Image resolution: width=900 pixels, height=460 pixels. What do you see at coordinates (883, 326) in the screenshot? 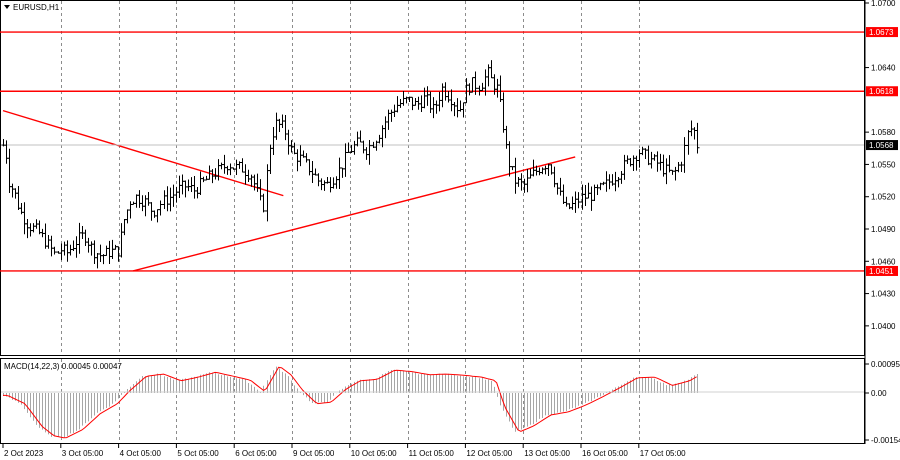
I see `price-tick-label: 1.0400` at bounding box center [883, 326].